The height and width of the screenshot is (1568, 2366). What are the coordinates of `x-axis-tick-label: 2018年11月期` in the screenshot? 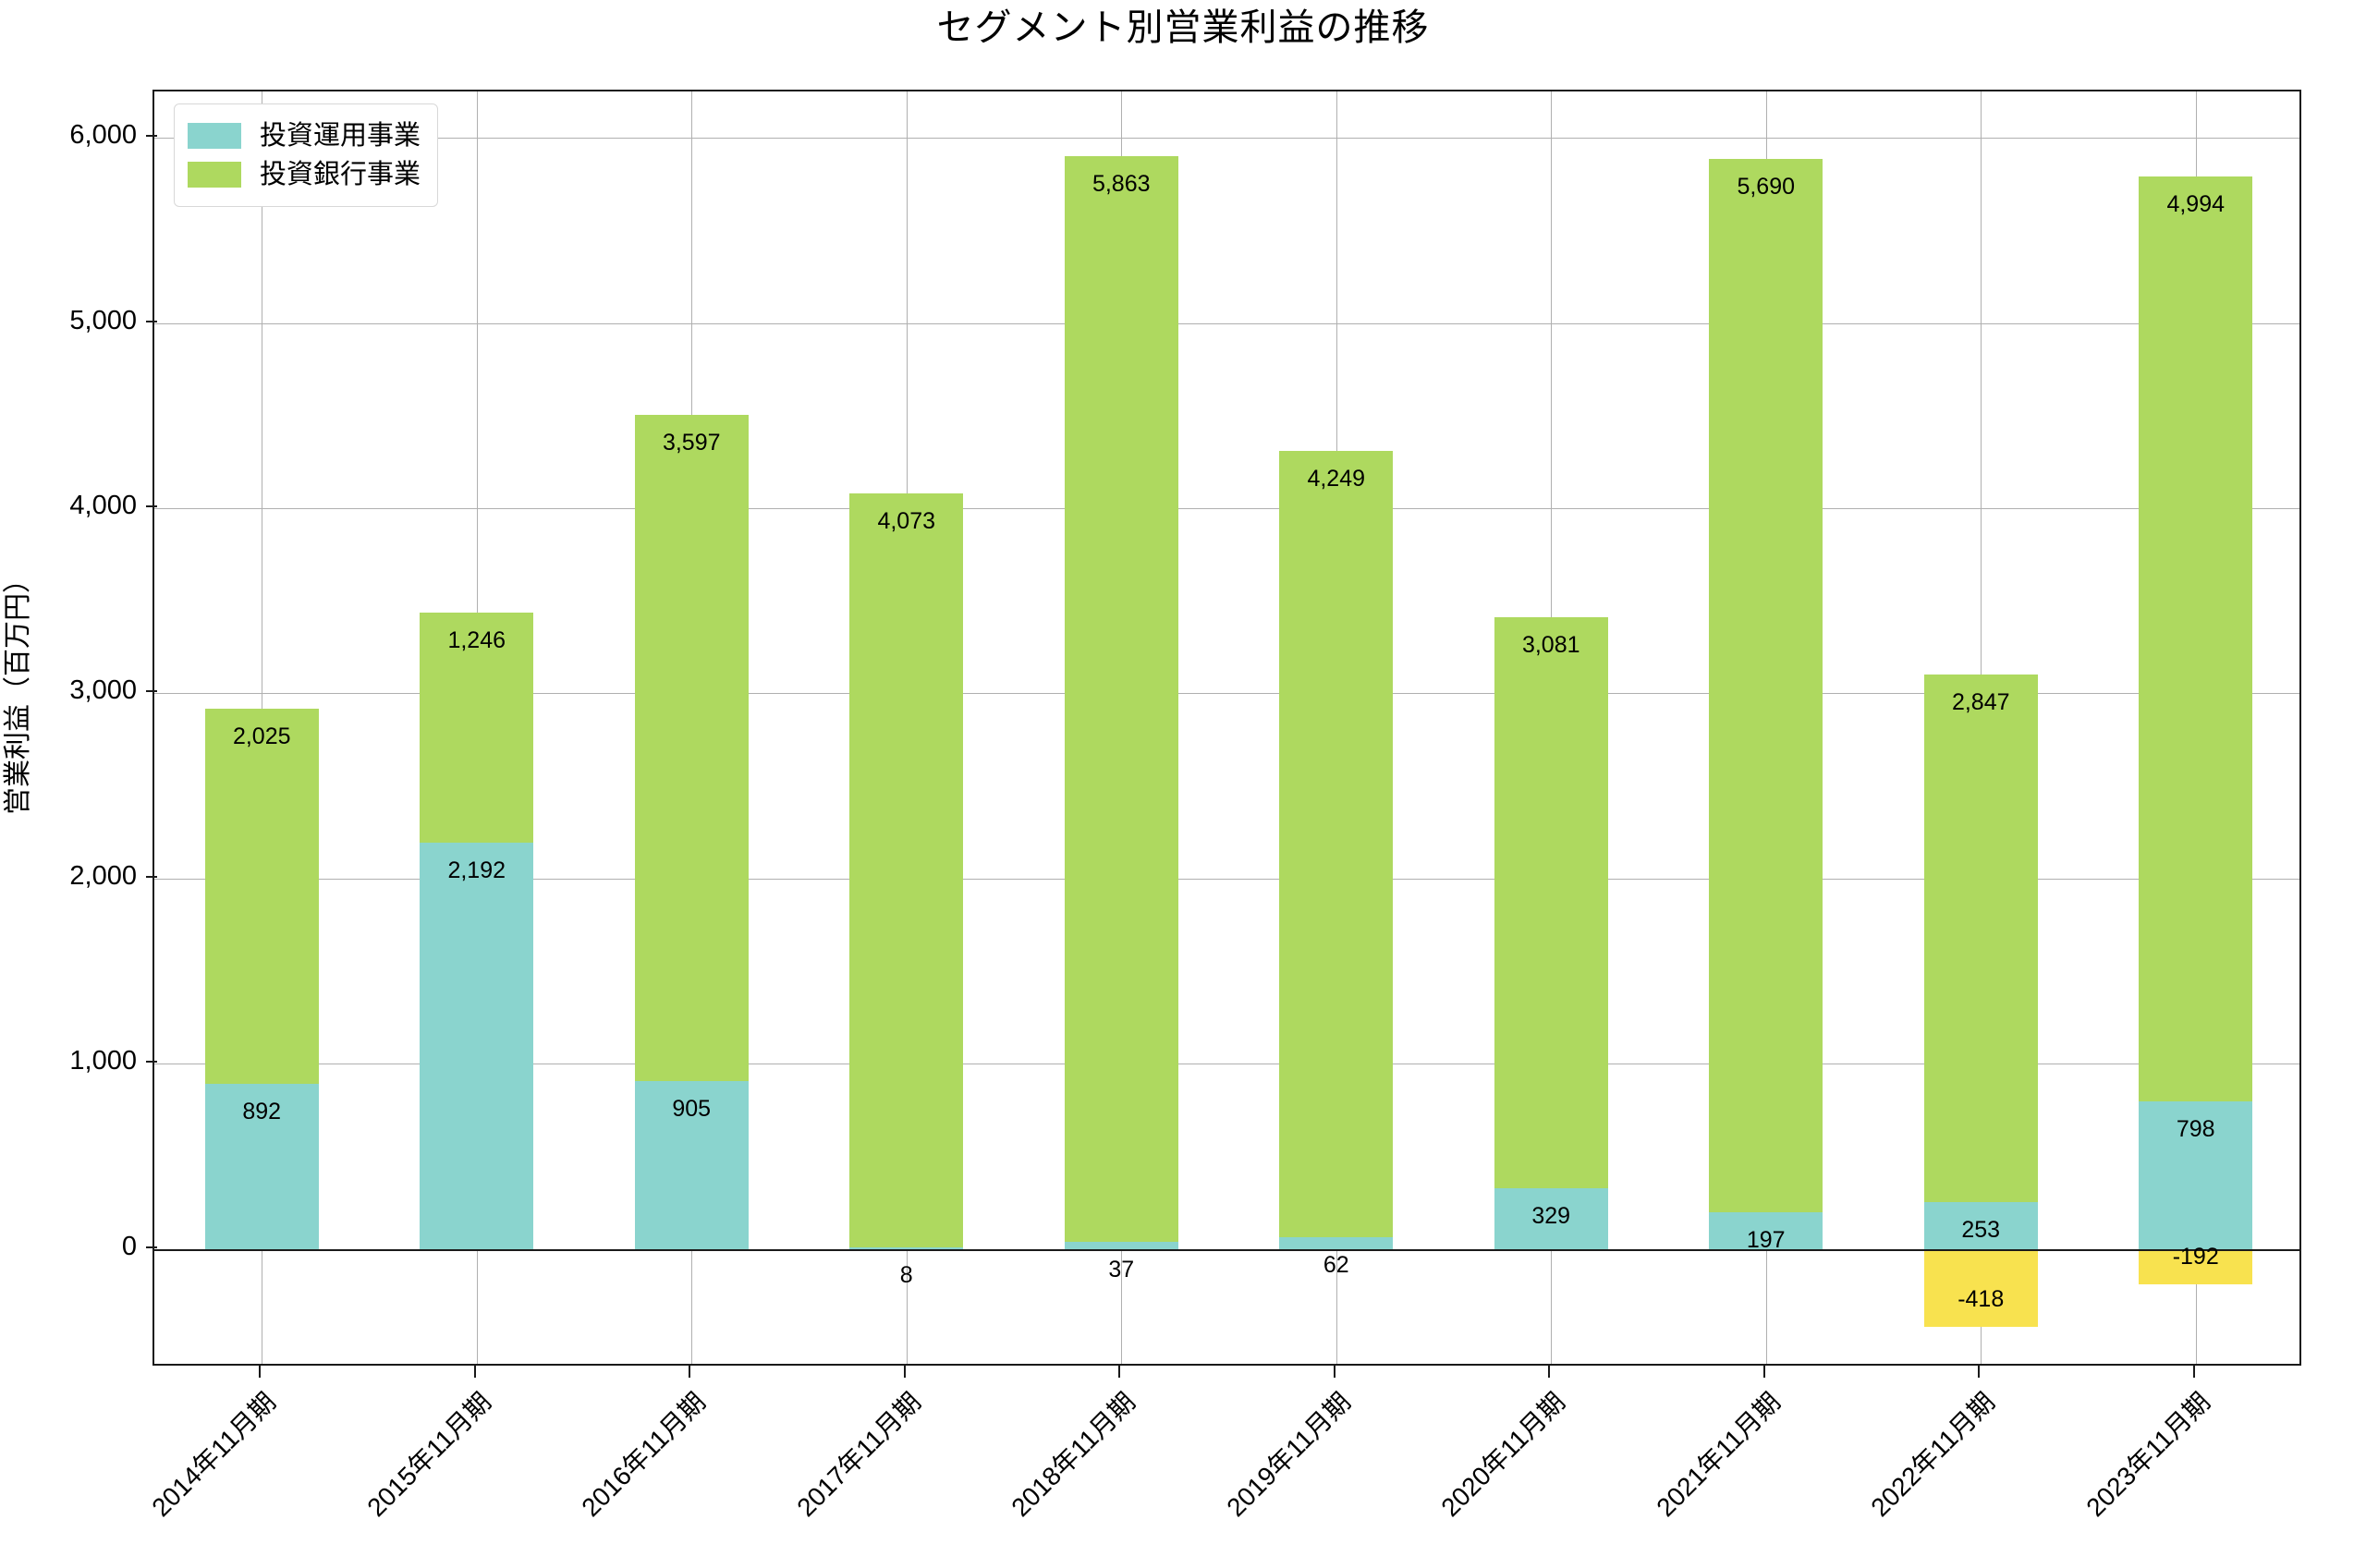 It's located at (1074, 1455).